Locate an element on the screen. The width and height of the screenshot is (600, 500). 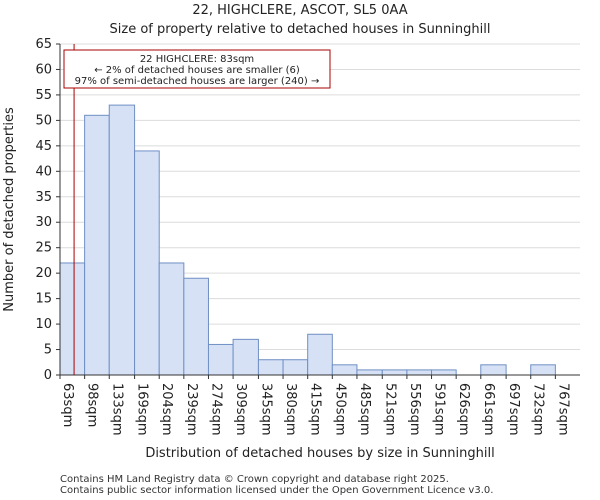
annotation-line: ← 2% of detached houses are smaller (6) is located at coordinates (197, 70).